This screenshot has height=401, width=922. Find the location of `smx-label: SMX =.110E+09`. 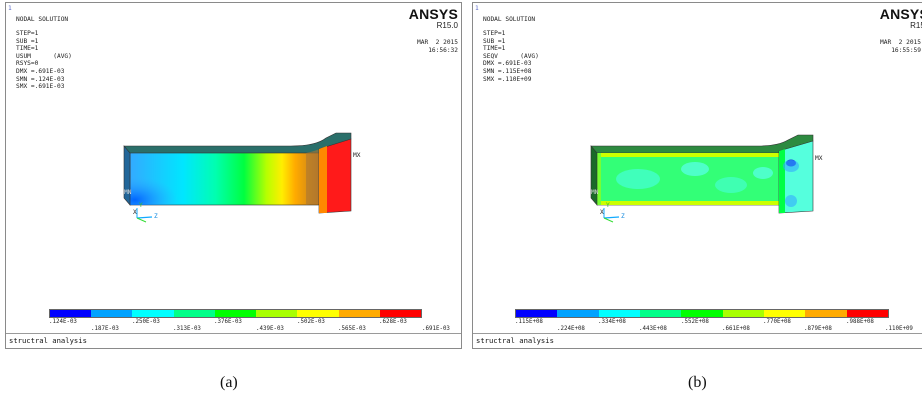

smx-label: SMX =.110E+09 is located at coordinates (507, 79).